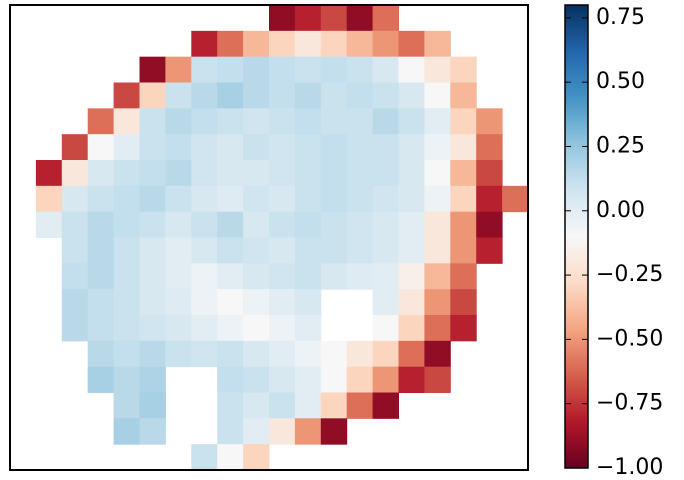 Image resolution: width=684 pixels, height=480 pixels. What do you see at coordinates (576, 236) in the screenshot?
I see `colorbar` at bounding box center [576, 236].